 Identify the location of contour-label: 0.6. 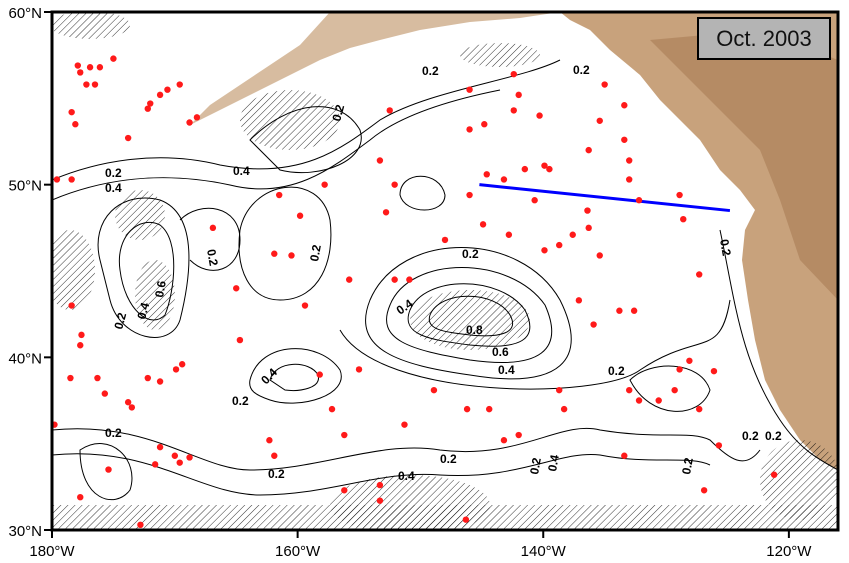
(500, 352).